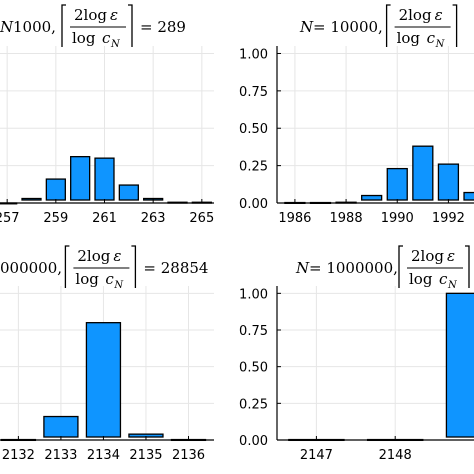  What do you see at coordinates (448, 218) in the screenshot?
I see `x-tick-label: 1992` at bounding box center [448, 218].